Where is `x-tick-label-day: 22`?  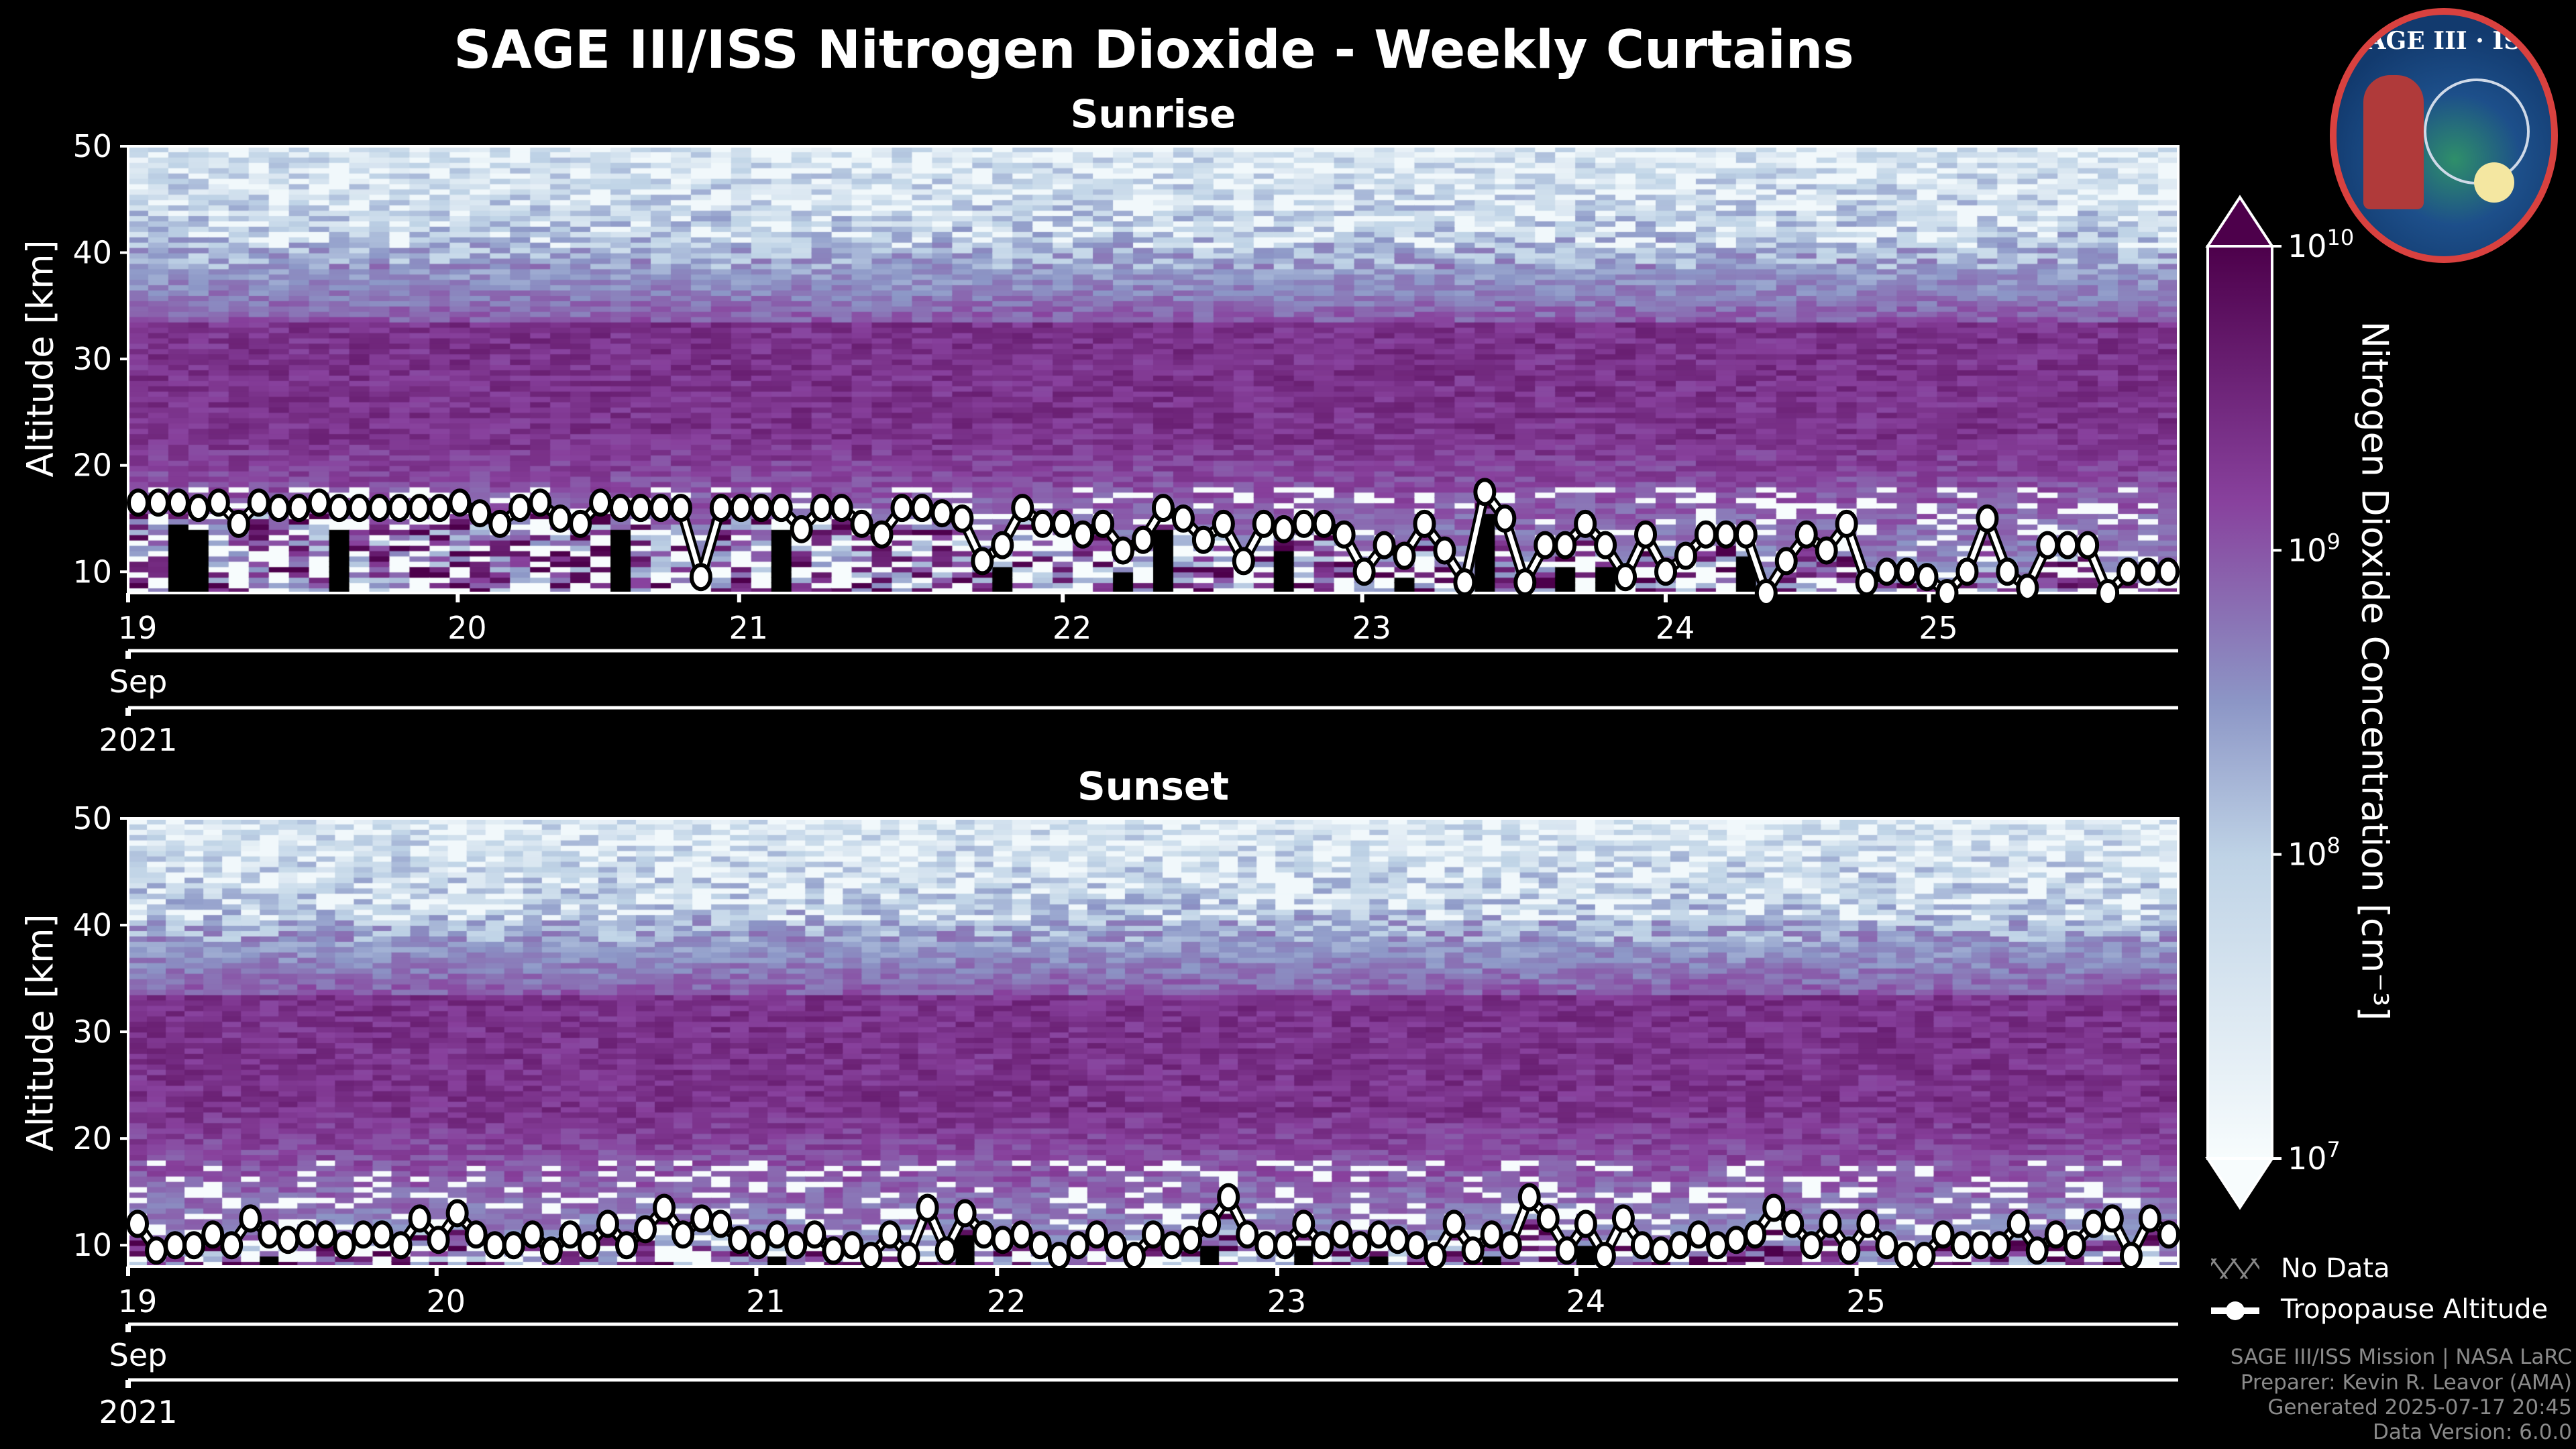
x-tick-label-day: 22 is located at coordinates (1072, 628).